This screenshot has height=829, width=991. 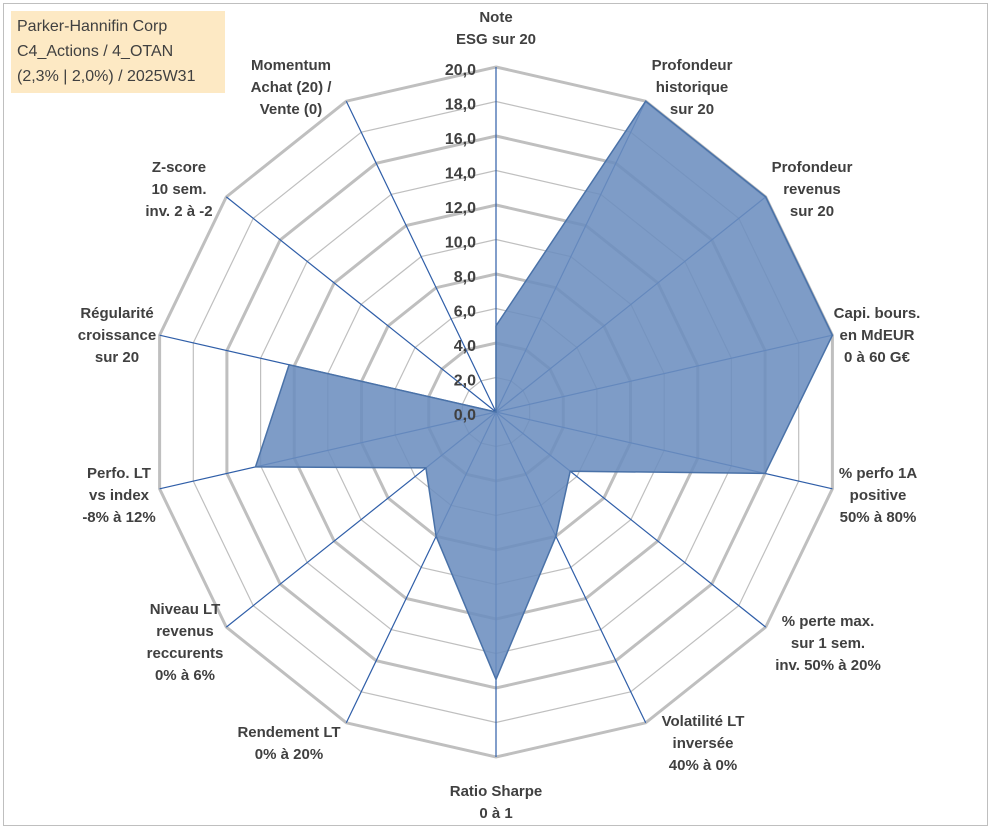 What do you see at coordinates (703, 743) in the screenshot?
I see `category-label: Volatilité LT inversée 40% à 0%` at bounding box center [703, 743].